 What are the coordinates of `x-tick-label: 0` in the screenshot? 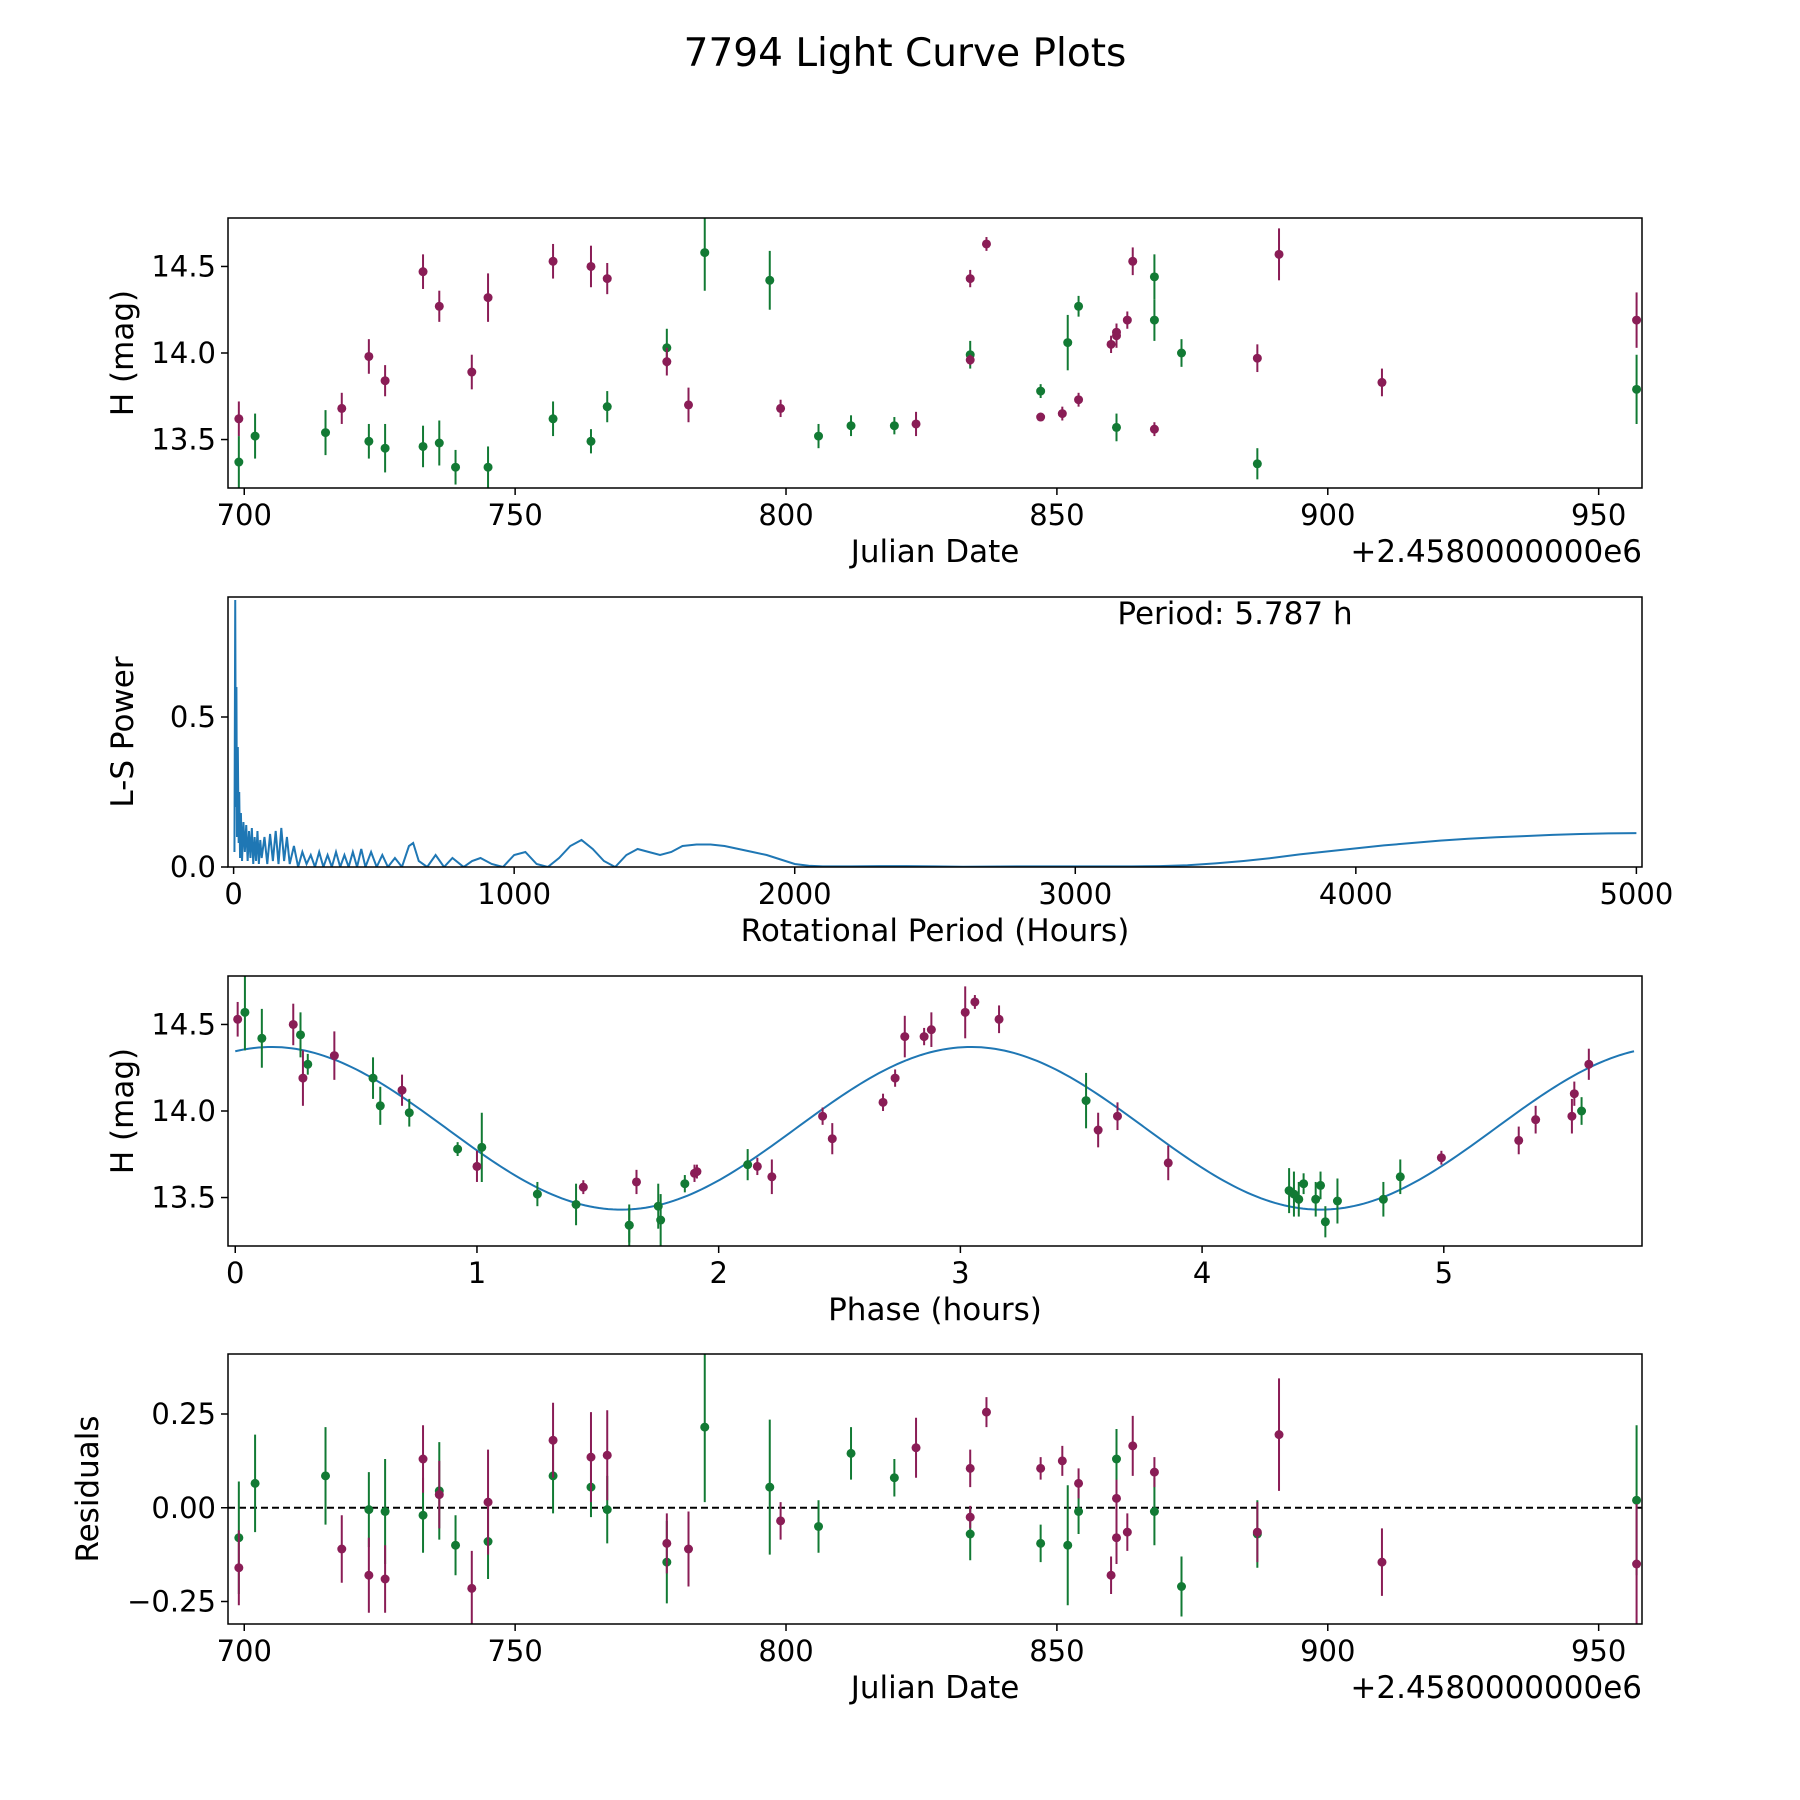 It's located at (233, 894).